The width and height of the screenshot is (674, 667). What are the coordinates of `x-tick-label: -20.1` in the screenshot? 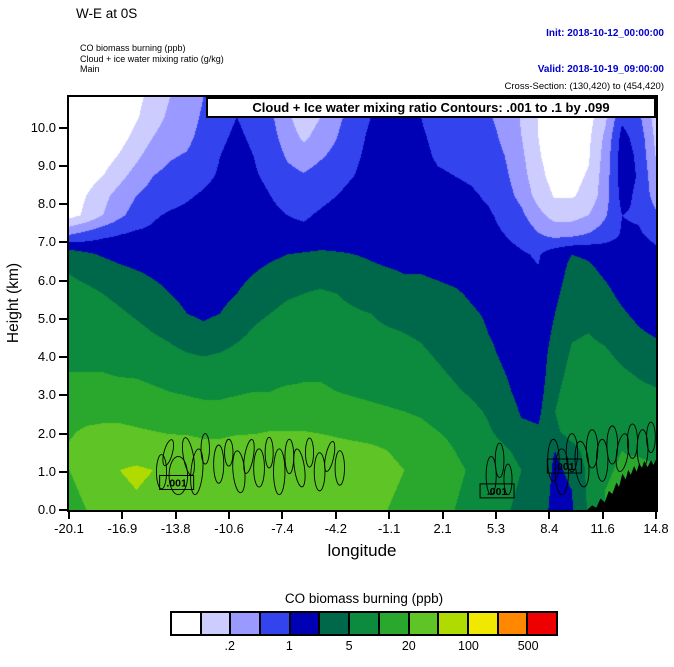 It's located at (69, 528).